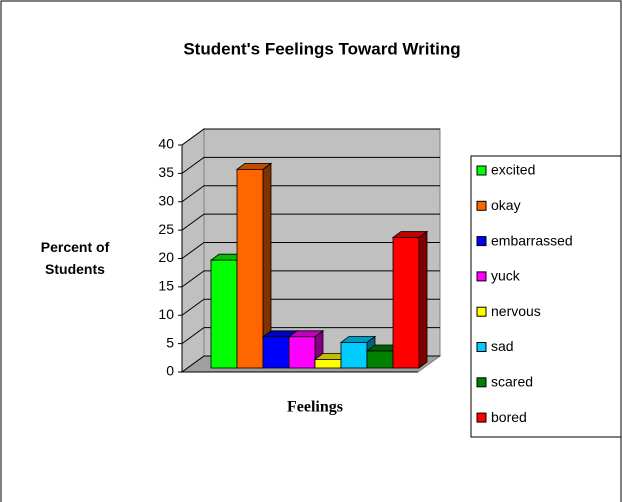 The height and width of the screenshot is (502, 623). What do you see at coordinates (423, 299) in the screenshot?
I see `bar-side` at bounding box center [423, 299].